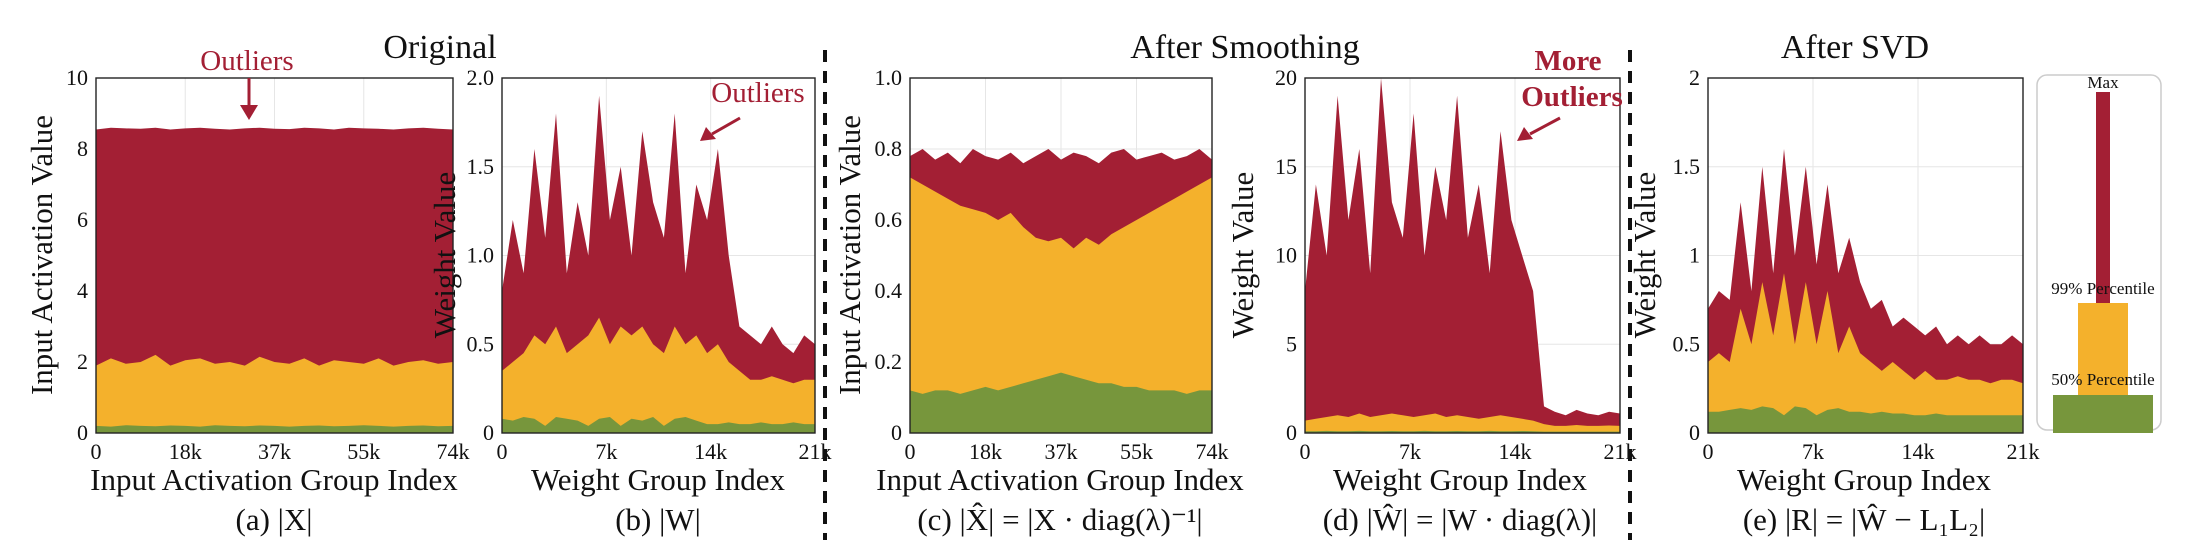  Describe the element at coordinates (41, 255) in the screenshot. I see `y-axis-label: Input Activation Value` at that location.